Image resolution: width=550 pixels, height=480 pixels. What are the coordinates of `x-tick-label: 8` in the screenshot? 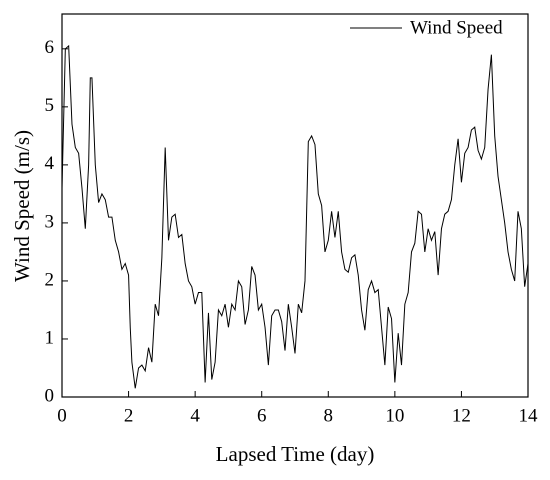 It's located at (329, 415).